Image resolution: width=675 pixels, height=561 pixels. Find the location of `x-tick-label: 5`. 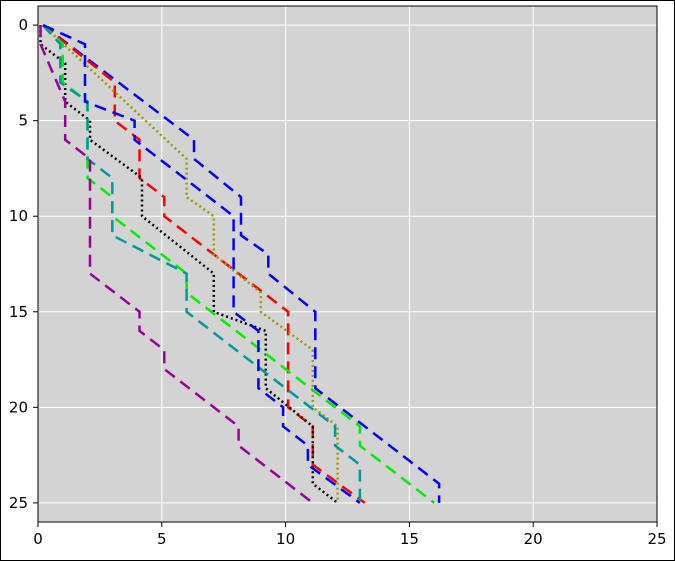

x-tick-label: 5 is located at coordinates (162, 539).